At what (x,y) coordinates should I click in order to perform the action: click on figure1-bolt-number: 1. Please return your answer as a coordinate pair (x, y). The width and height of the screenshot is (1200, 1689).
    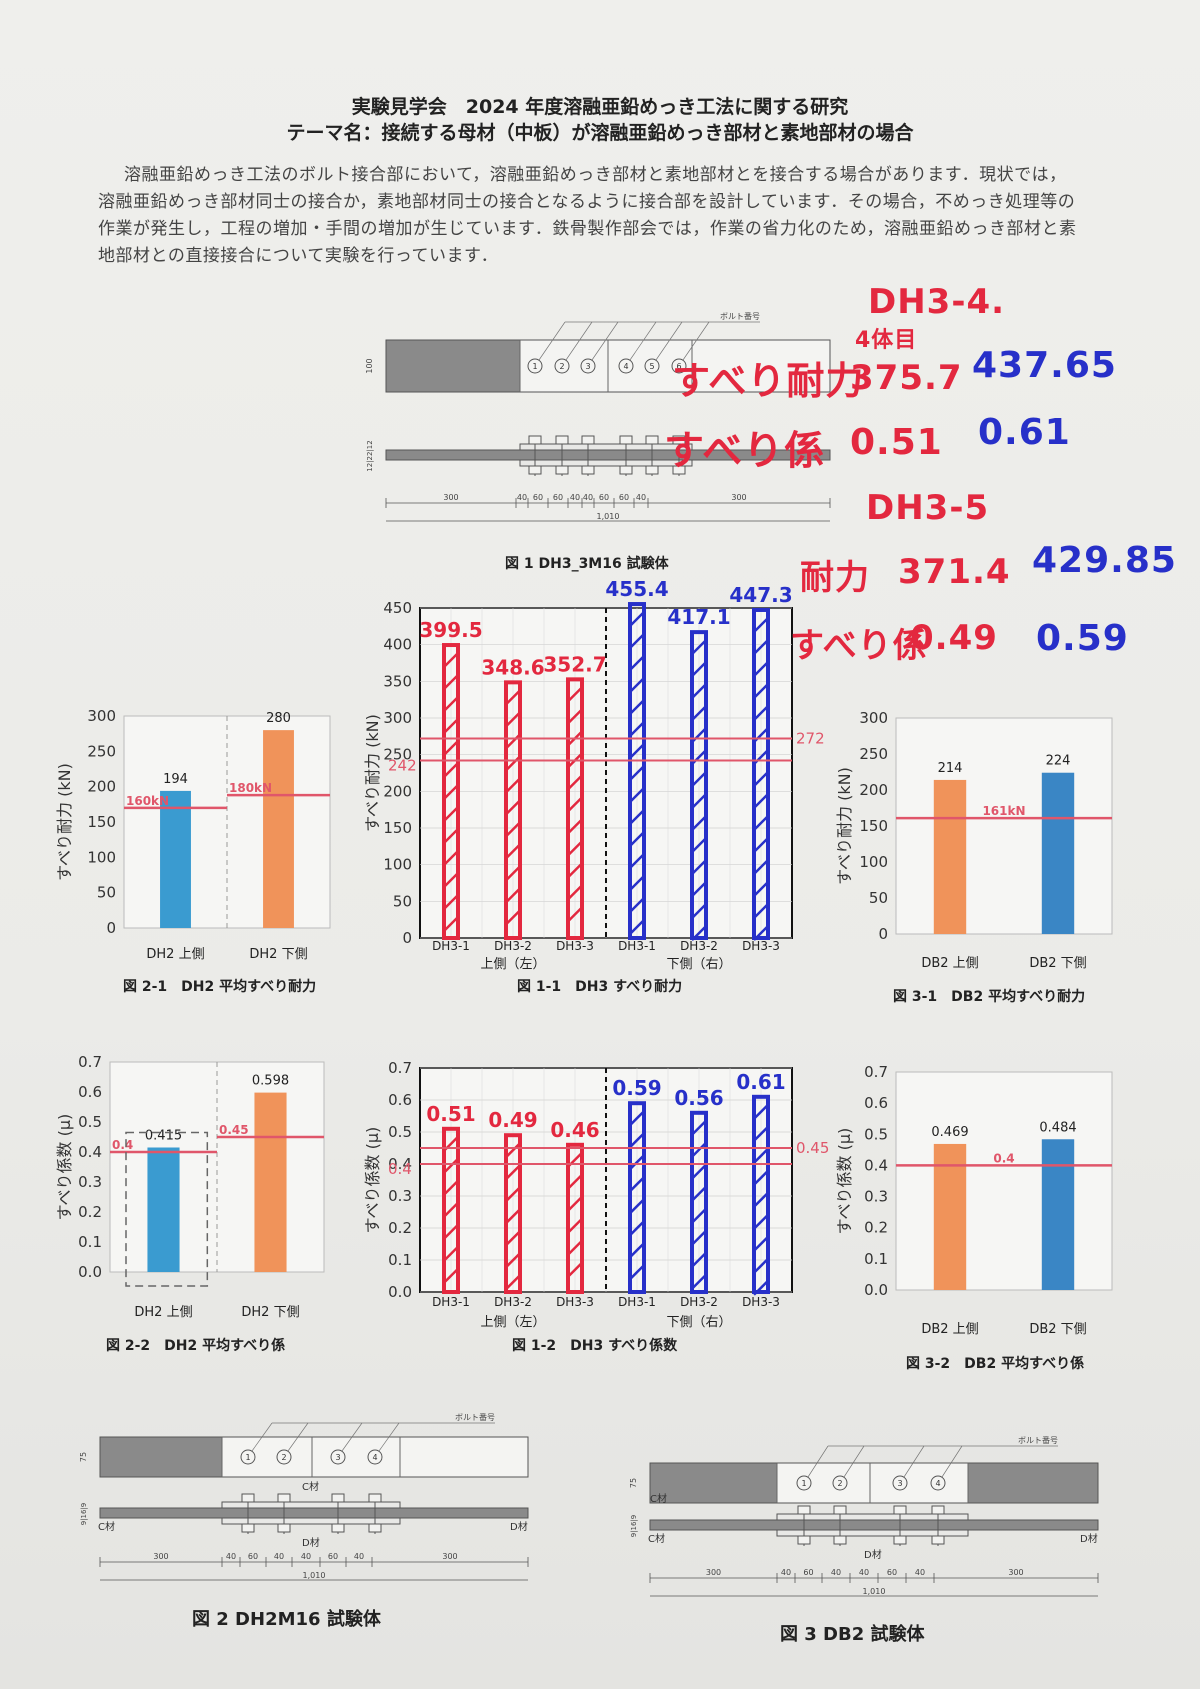
    Looking at the image, I should click on (534, 366).